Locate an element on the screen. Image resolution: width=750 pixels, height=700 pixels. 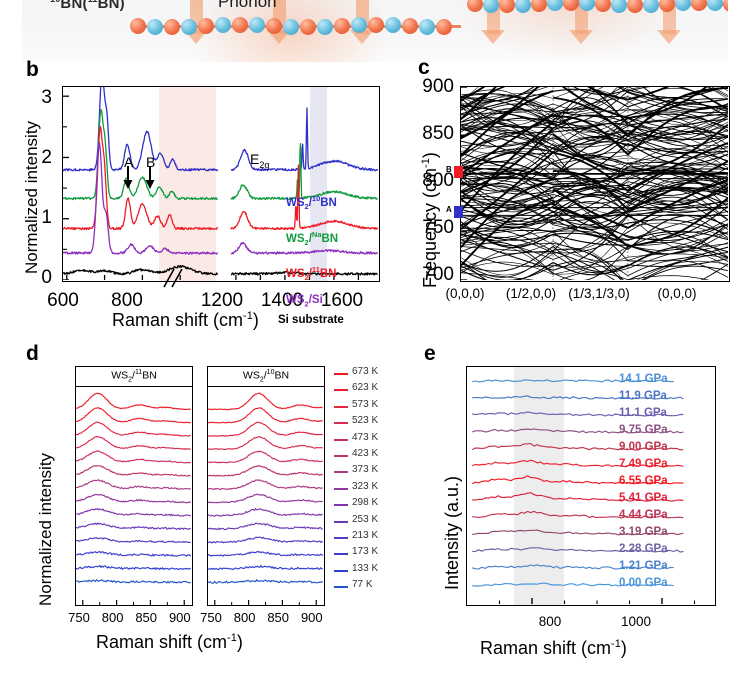
isotope-label: 10BN(11BN) is located at coordinates (87, 6).